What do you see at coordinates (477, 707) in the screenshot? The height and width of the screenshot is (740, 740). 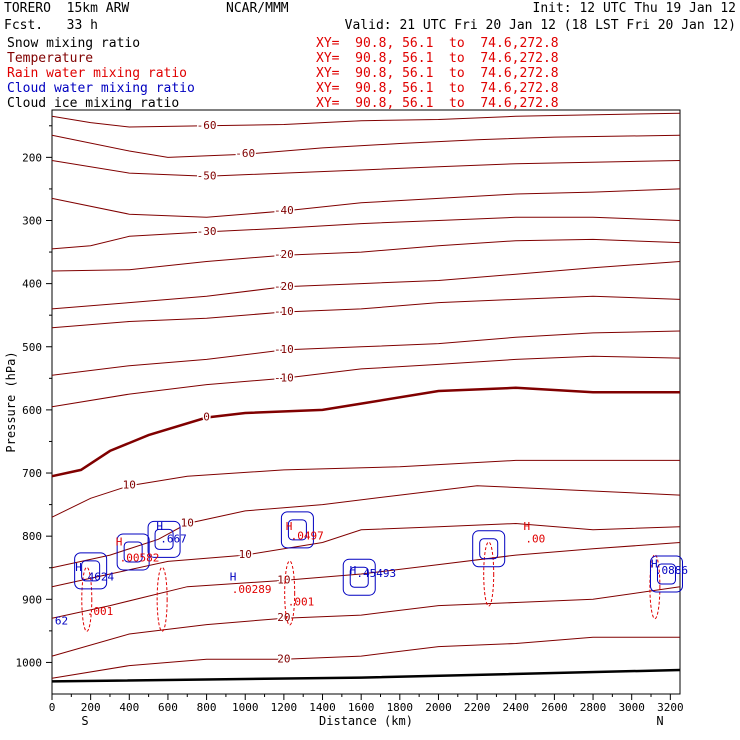 I see `x-tick-label: 2200` at bounding box center [477, 707].